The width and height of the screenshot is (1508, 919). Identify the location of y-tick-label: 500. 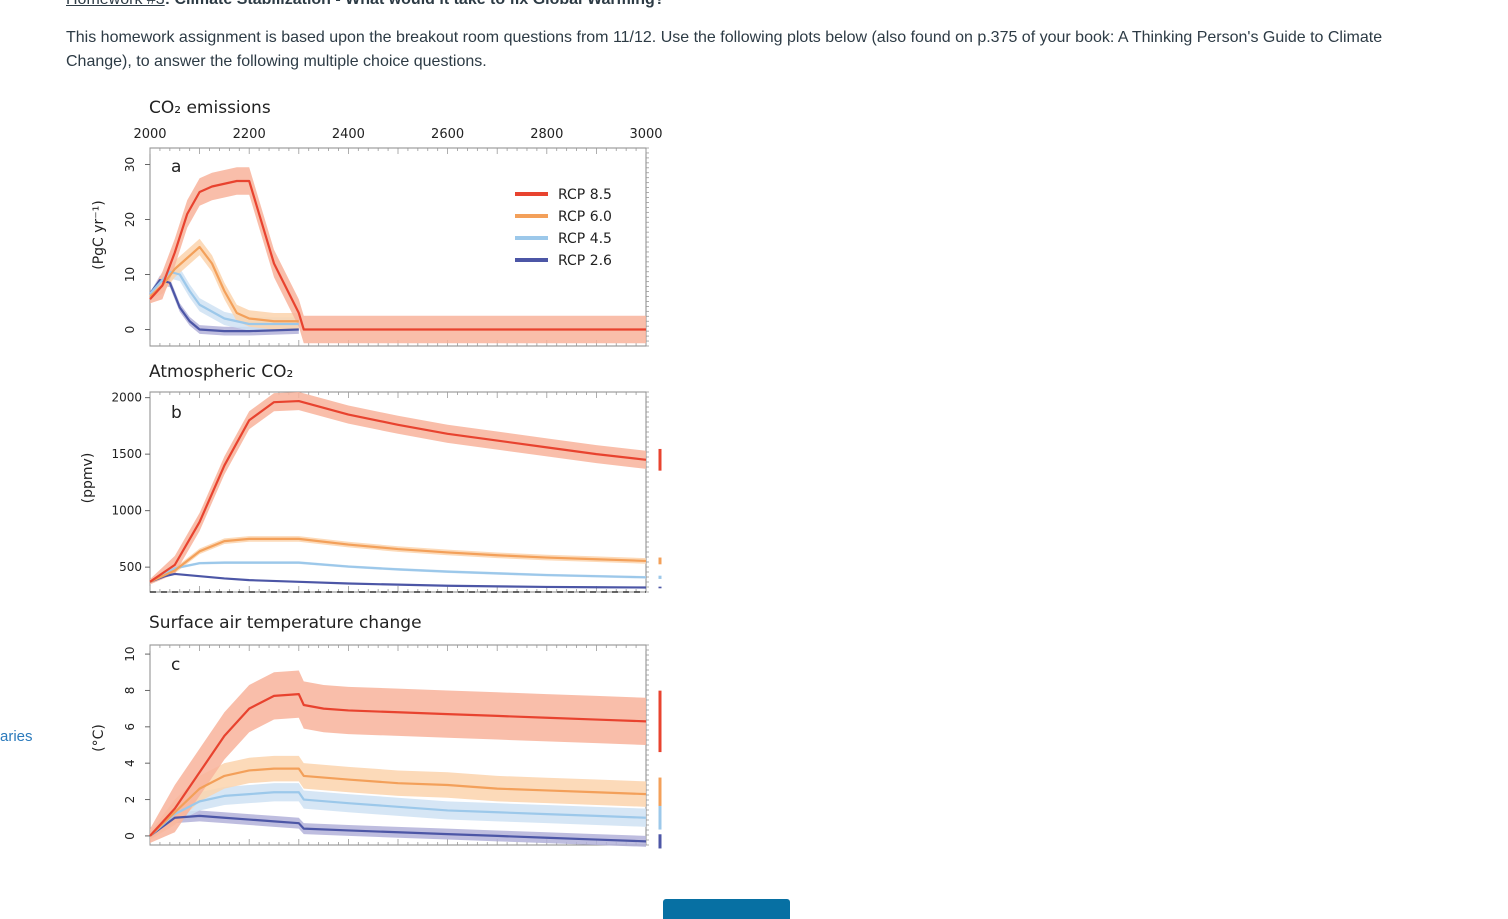
(130, 567).